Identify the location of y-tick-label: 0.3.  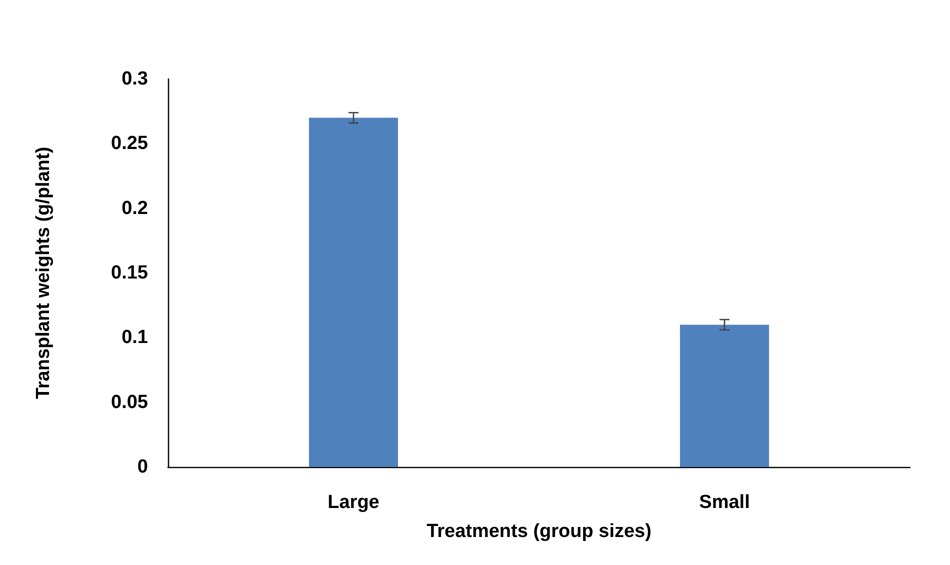
(135, 79).